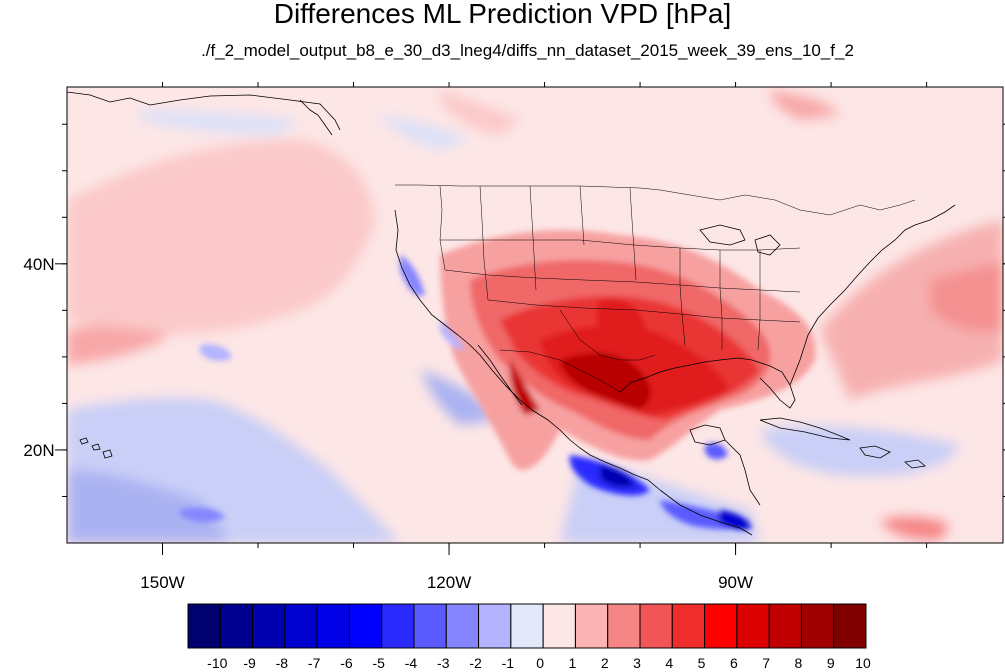 This screenshot has height=672, width=1005. What do you see at coordinates (443, 663) in the screenshot?
I see `colorbar-label: -3` at bounding box center [443, 663].